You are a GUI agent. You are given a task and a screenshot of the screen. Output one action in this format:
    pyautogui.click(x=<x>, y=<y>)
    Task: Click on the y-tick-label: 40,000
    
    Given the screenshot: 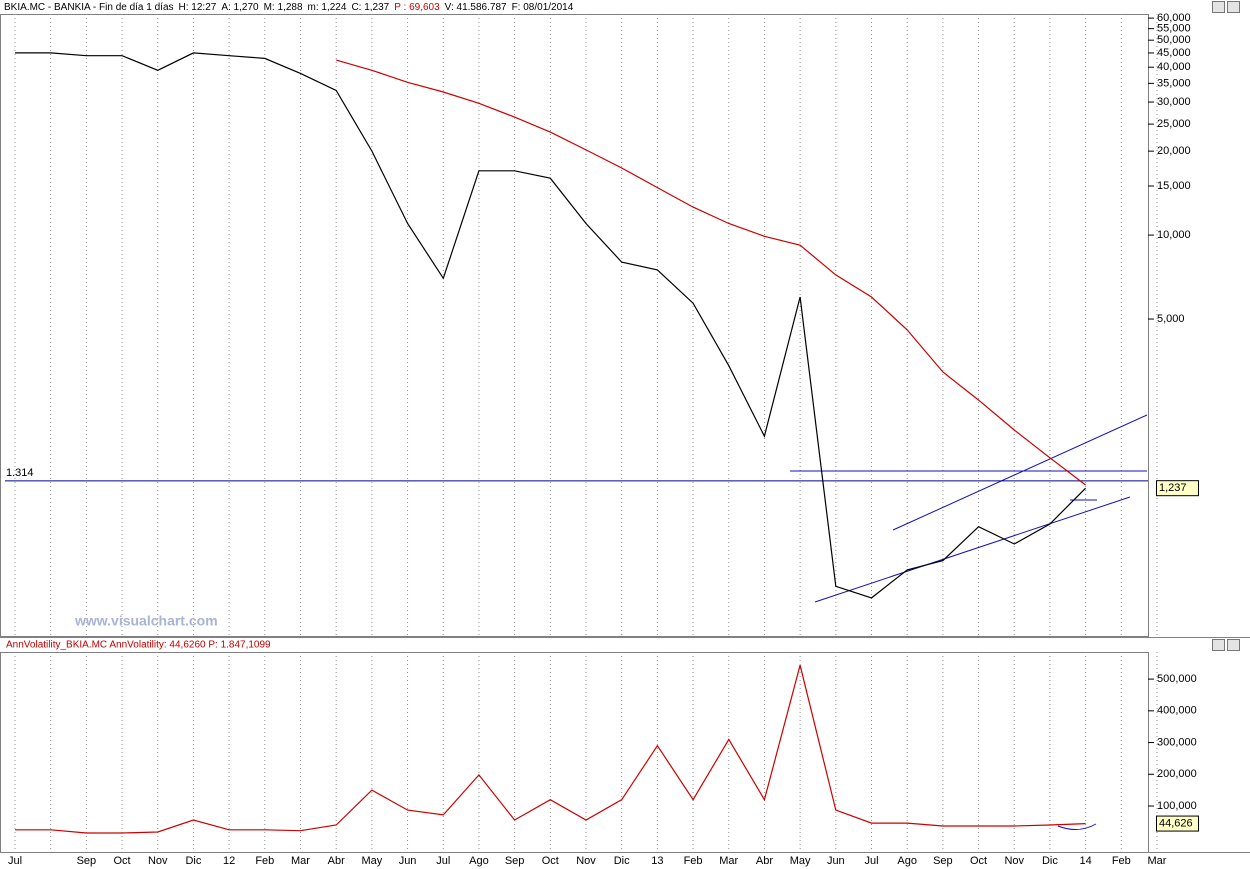 What is the action you would take?
    pyautogui.click(x=1174, y=67)
    